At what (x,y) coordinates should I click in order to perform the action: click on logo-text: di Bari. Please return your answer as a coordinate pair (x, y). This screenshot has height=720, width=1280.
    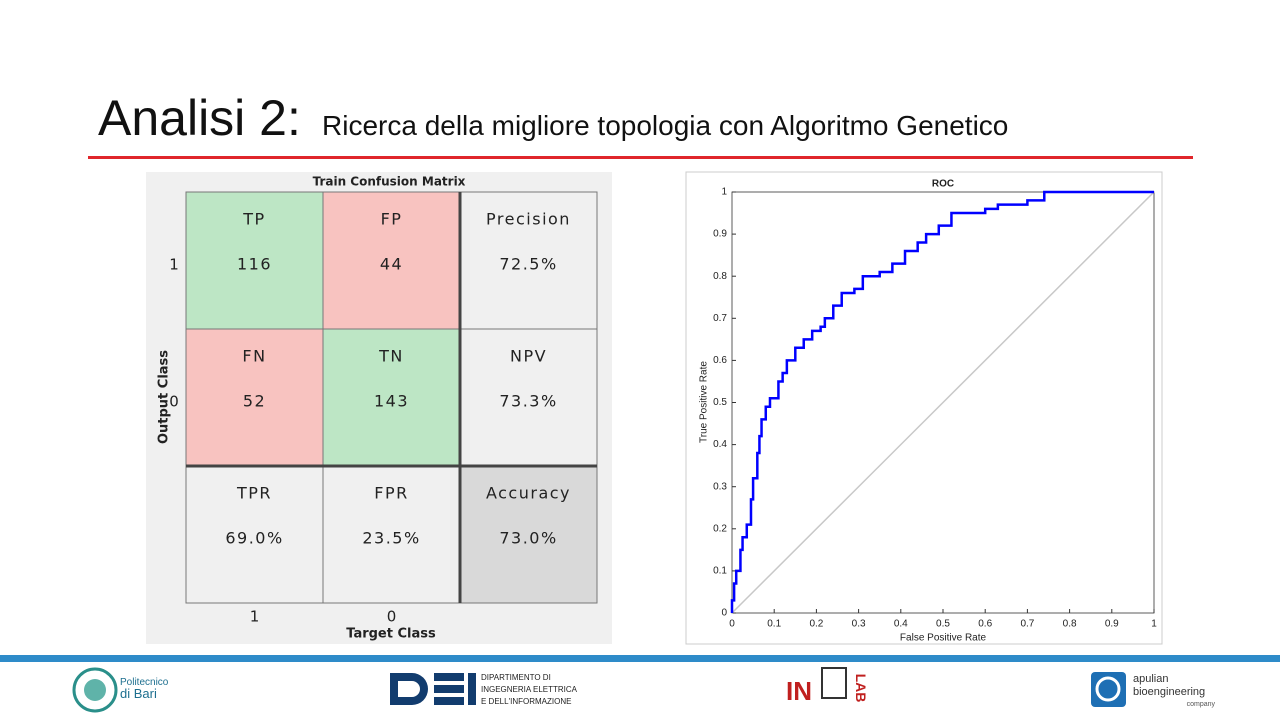
    Looking at the image, I should click on (138, 693).